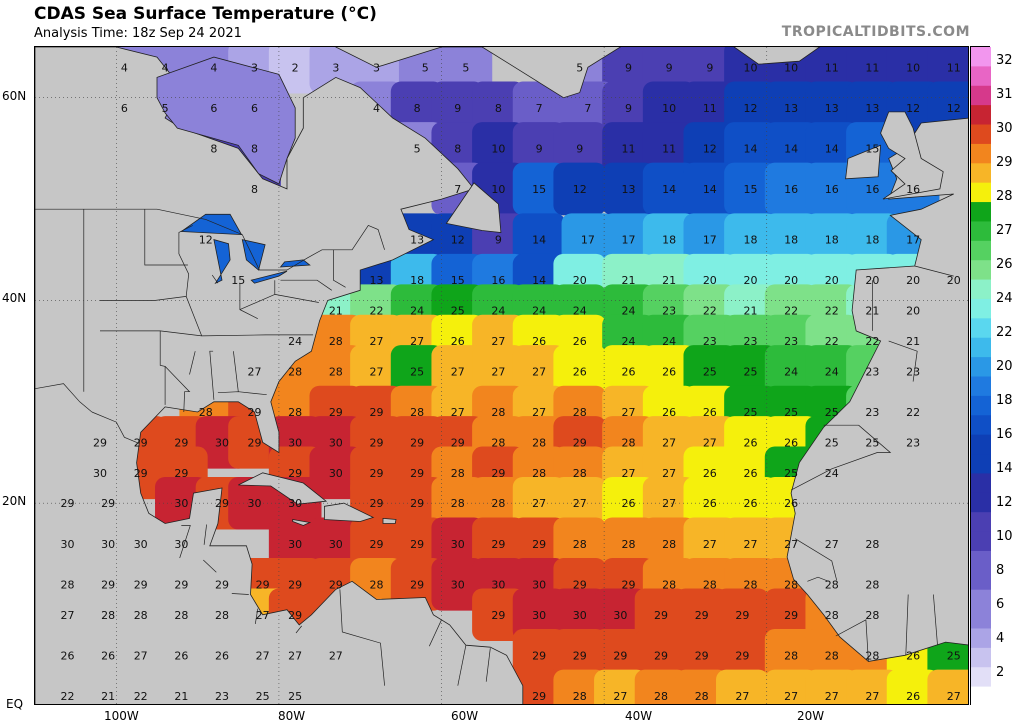 The height and width of the screenshot is (724, 1024). I want to click on landmass, so click(302, 522).